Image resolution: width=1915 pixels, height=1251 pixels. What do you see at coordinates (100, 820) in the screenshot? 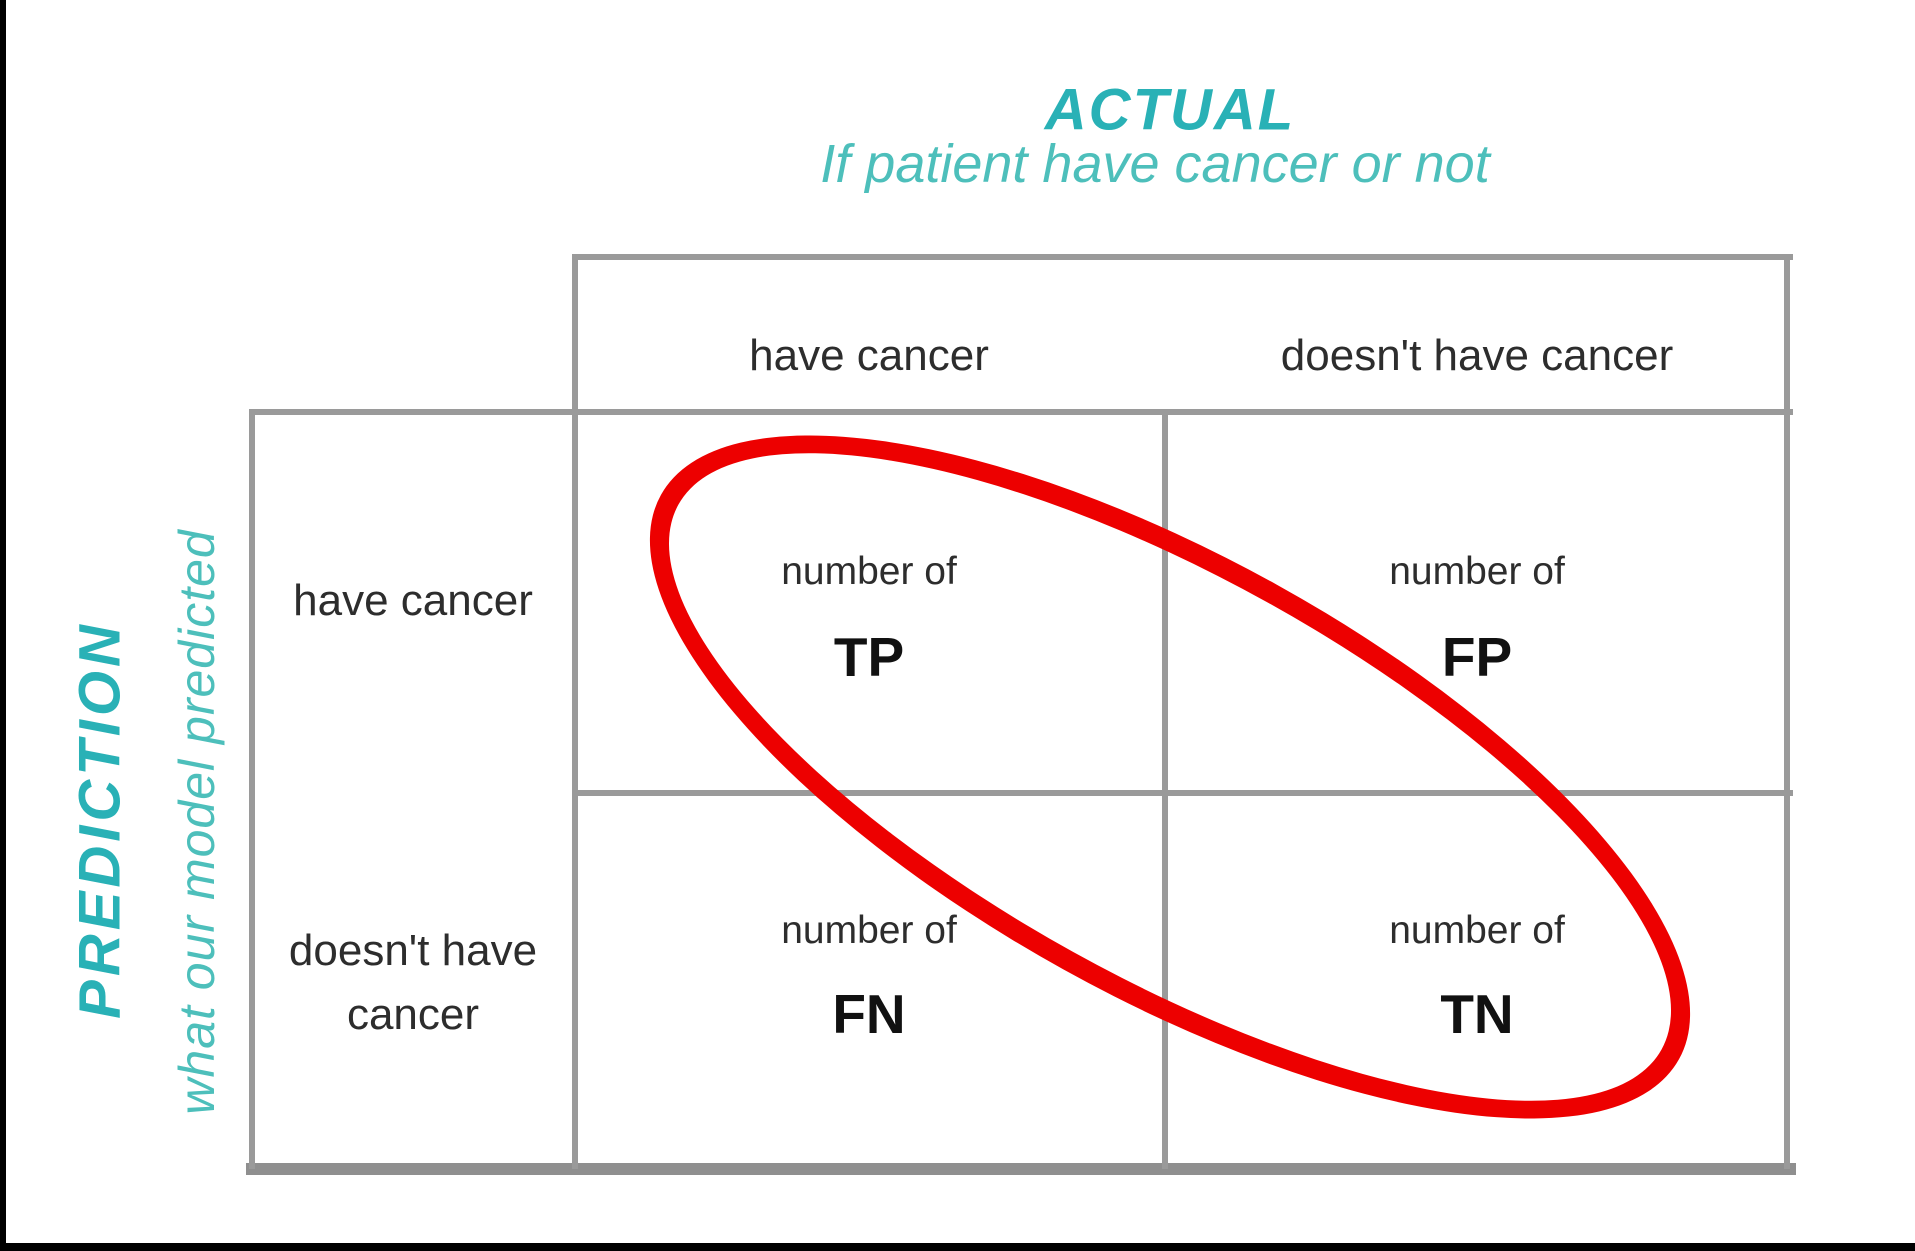
I see `prediction-axis-title: PREDICTION` at bounding box center [100, 820].